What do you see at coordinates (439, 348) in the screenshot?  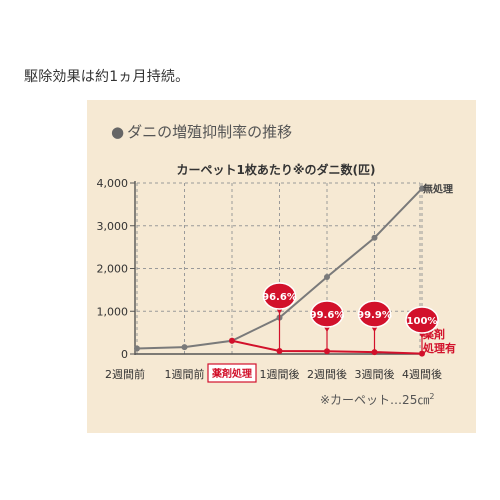 I see `series-label-treated-line2: 処理有` at bounding box center [439, 348].